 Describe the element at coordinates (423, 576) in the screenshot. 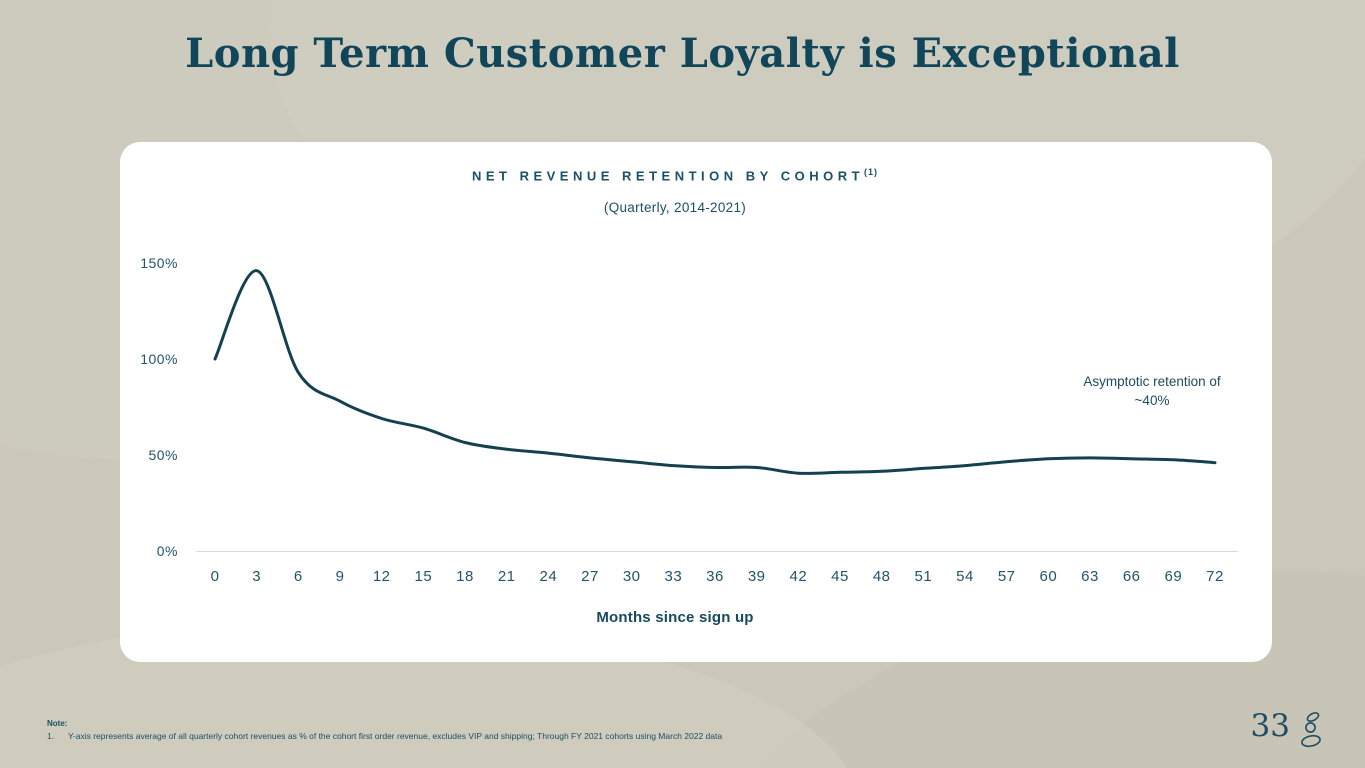

I see `x-tick-label: 15` at that location.